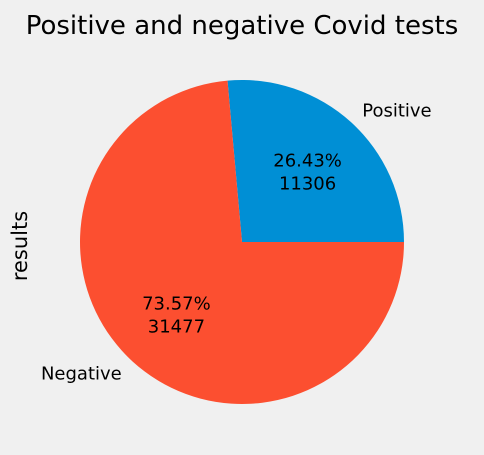 The width and height of the screenshot is (484, 455). I want to click on slice-percent-positive: 26.43%, so click(307, 160).